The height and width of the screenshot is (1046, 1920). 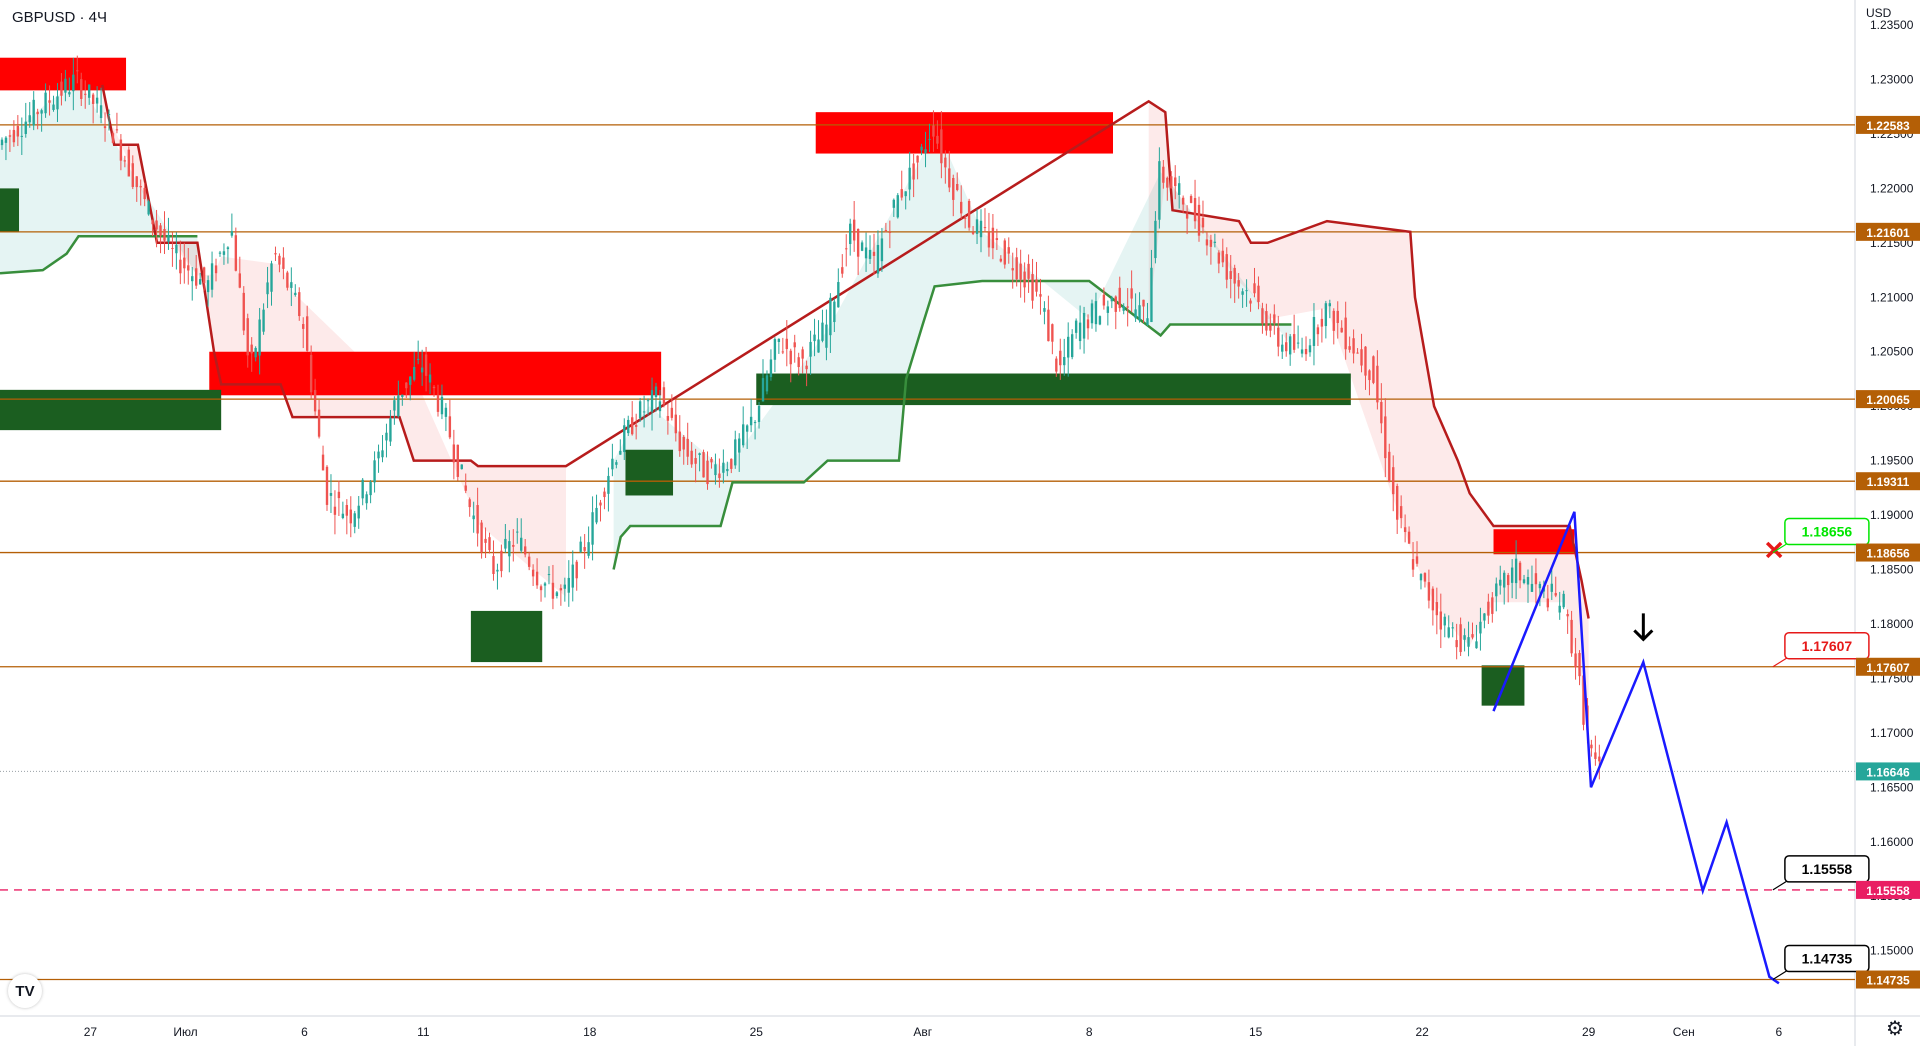 I want to click on level-price-tag-6-bg, so click(x=1888, y=979).